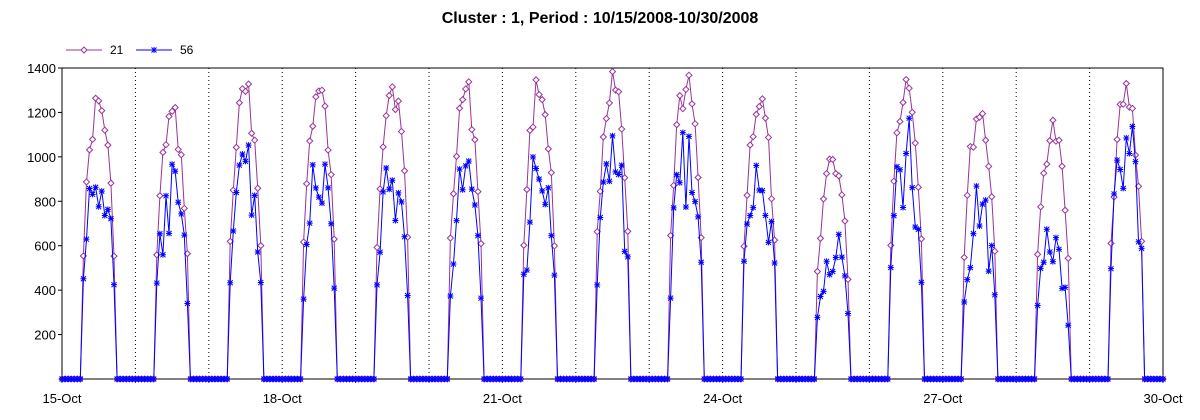 The image size is (1200, 420). I want to click on y-tick-label: 1000, so click(41, 157).